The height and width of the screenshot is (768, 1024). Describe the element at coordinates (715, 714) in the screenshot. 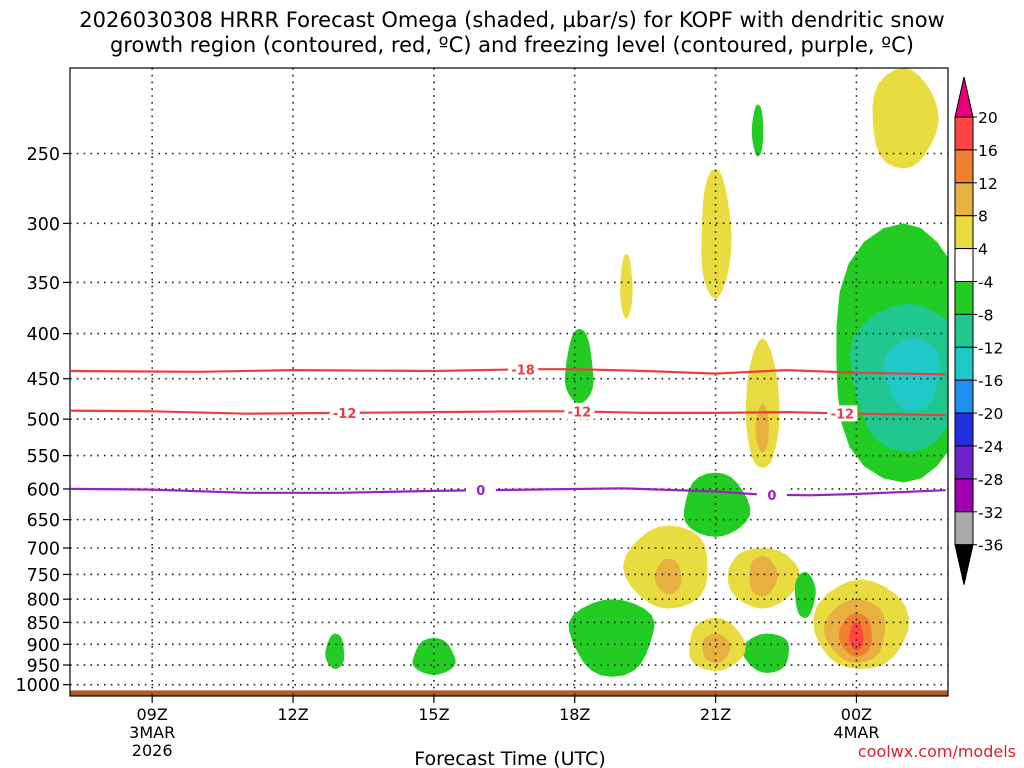

I see `x-tick-label: 21Z` at that location.